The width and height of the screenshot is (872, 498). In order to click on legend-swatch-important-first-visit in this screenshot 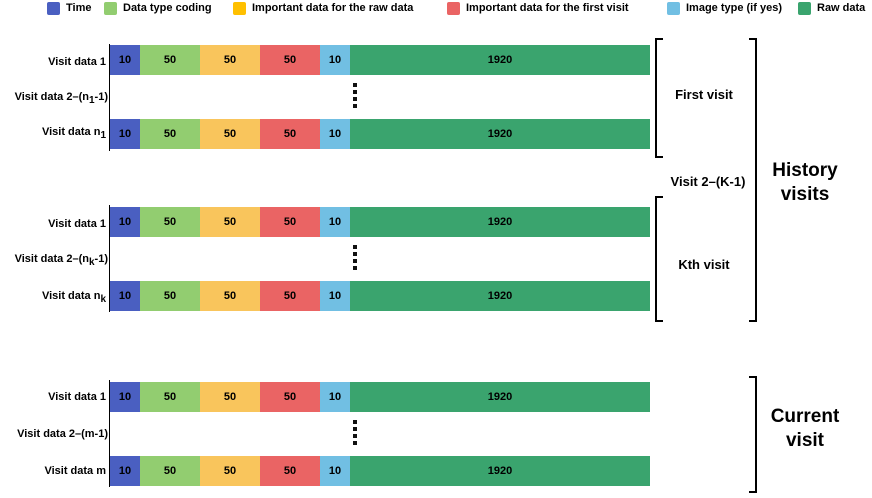, I will do `click(453, 8)`.